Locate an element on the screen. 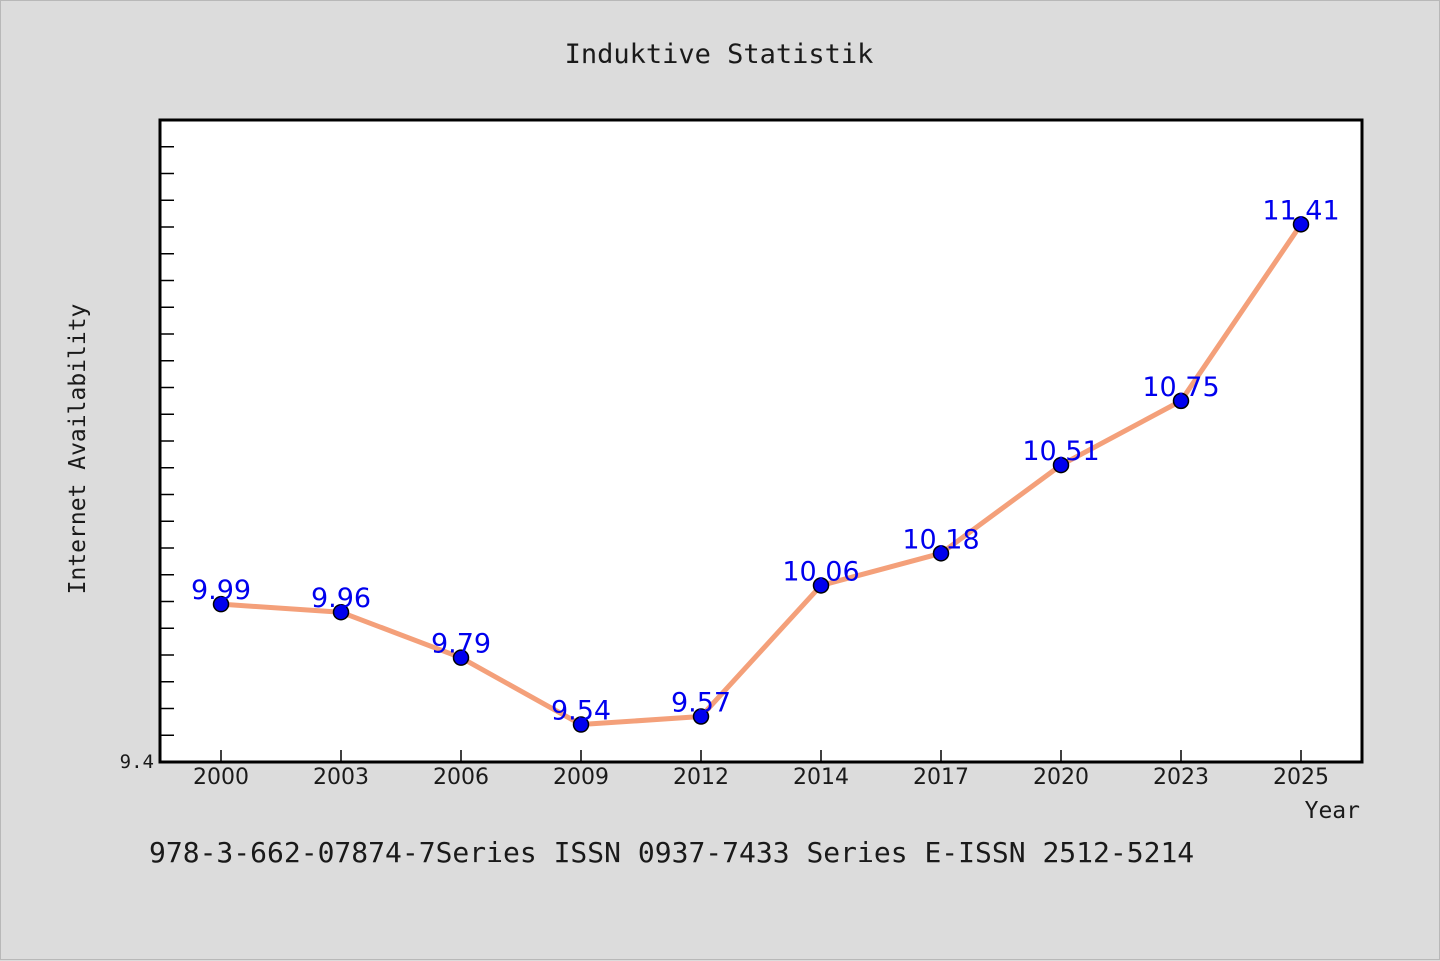 This screenshot has width=1440, height=961. data-label: 9.99 is located at coordinates (221, 590).